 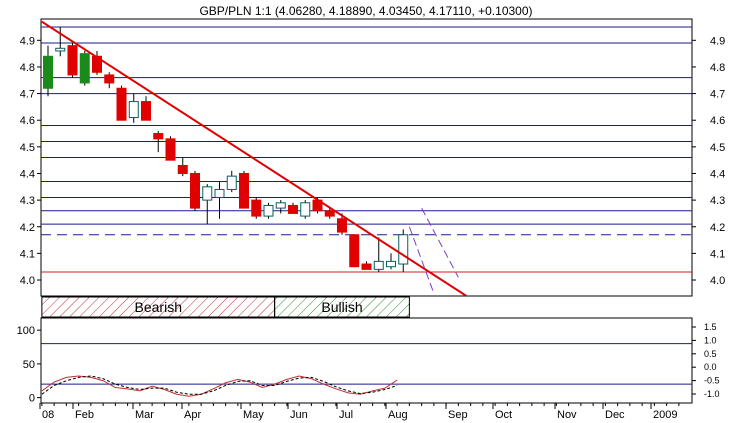 What do you see at coordinates (717, 201) in the screenshot?
I see `y-tick-label-right-6: 4.3` at bounding box center [717, 201].